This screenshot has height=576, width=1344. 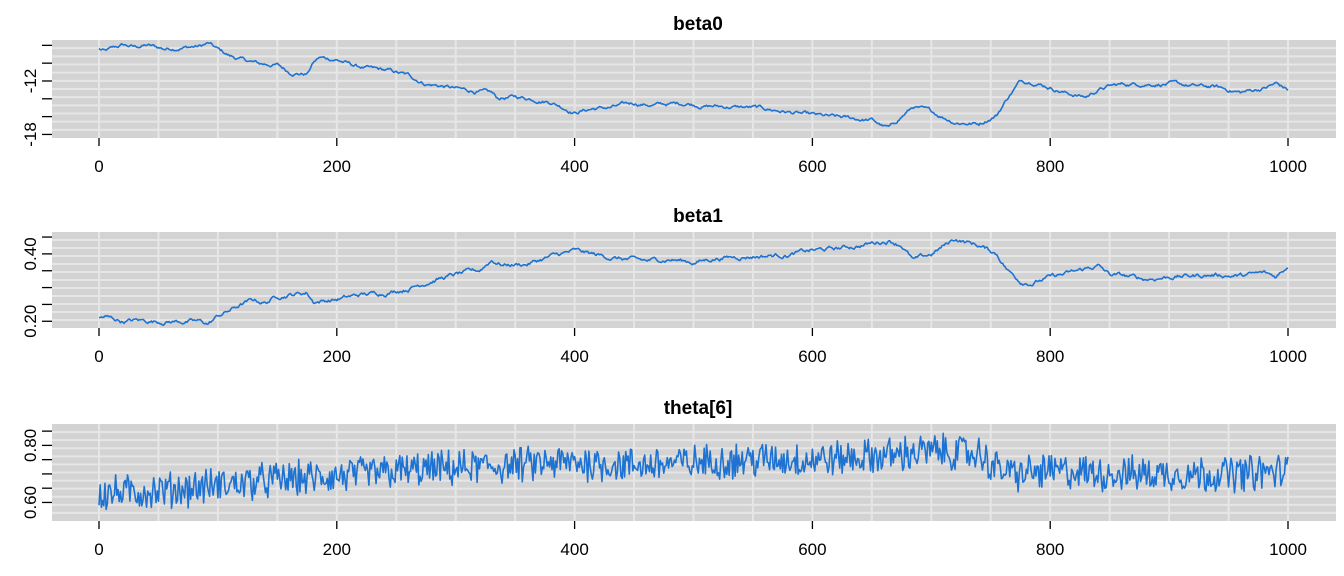 What do you see at coordinates (698, 408) in the screenshot?
I see `panel-title: theta[6]` at bounding box center [698, 408].